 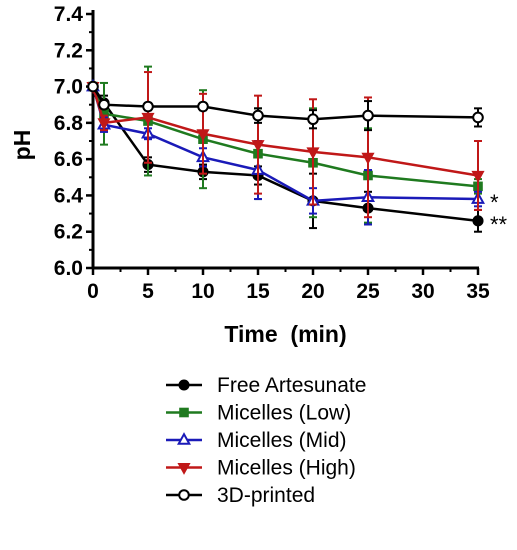 I want to click on legend-item: Free Artesunate, so click(x=266, y=385).